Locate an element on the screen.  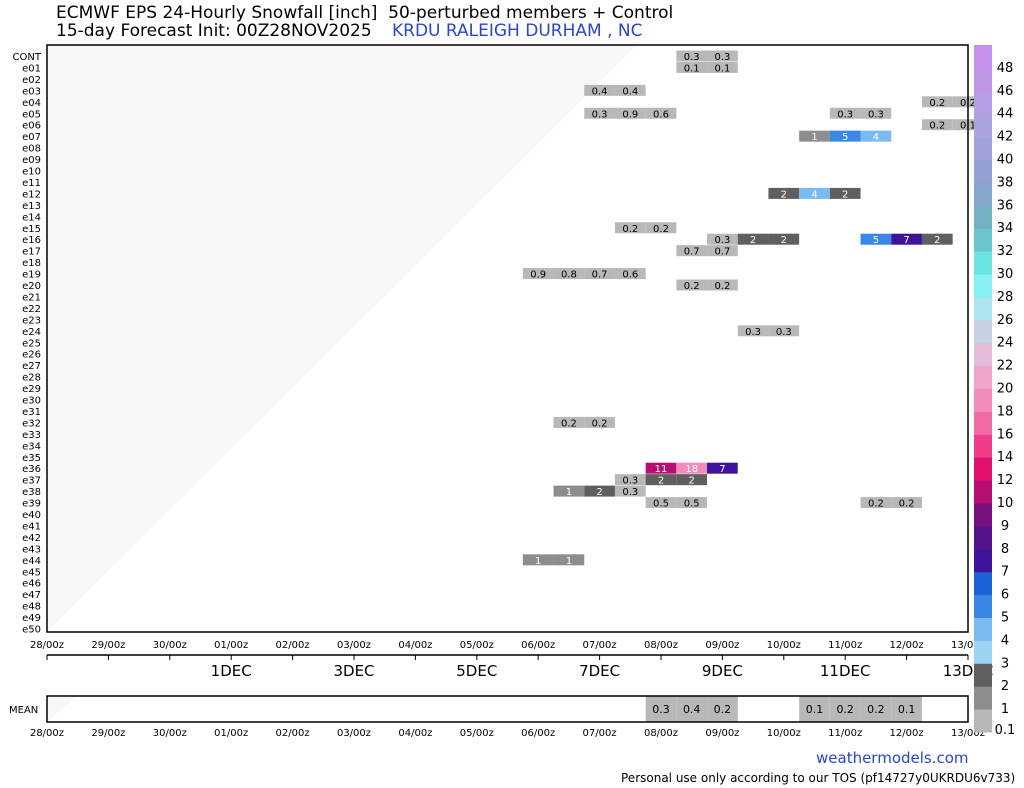
member-label: e22 is located at coordinates (31, 309).